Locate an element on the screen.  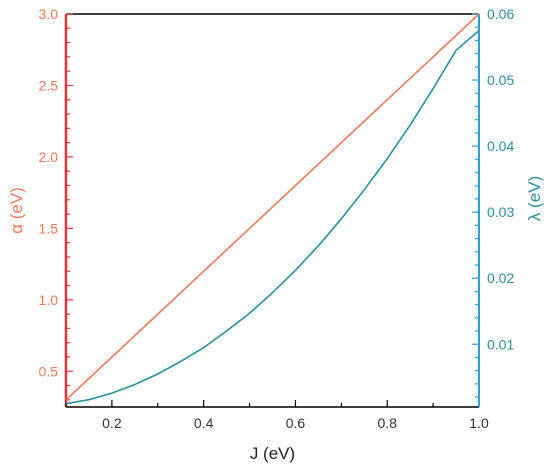
left-y-tick-label: 3.0 is located at coordinates (49, 14).